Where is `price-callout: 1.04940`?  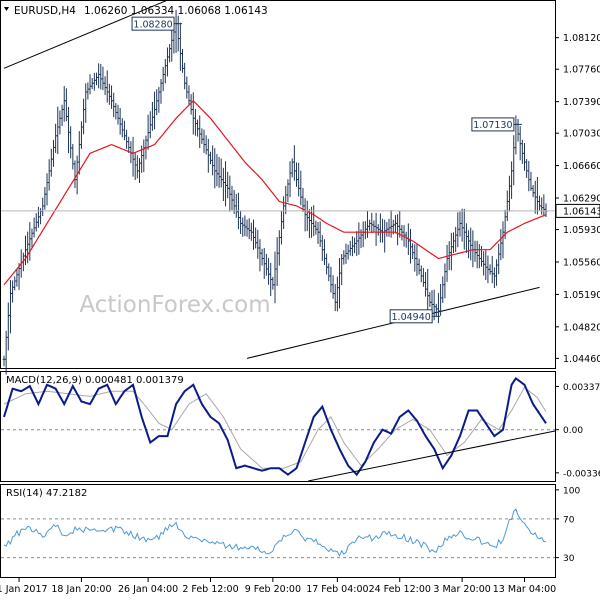
price-callout: 1.04940 is located at coordinates (415, 316).